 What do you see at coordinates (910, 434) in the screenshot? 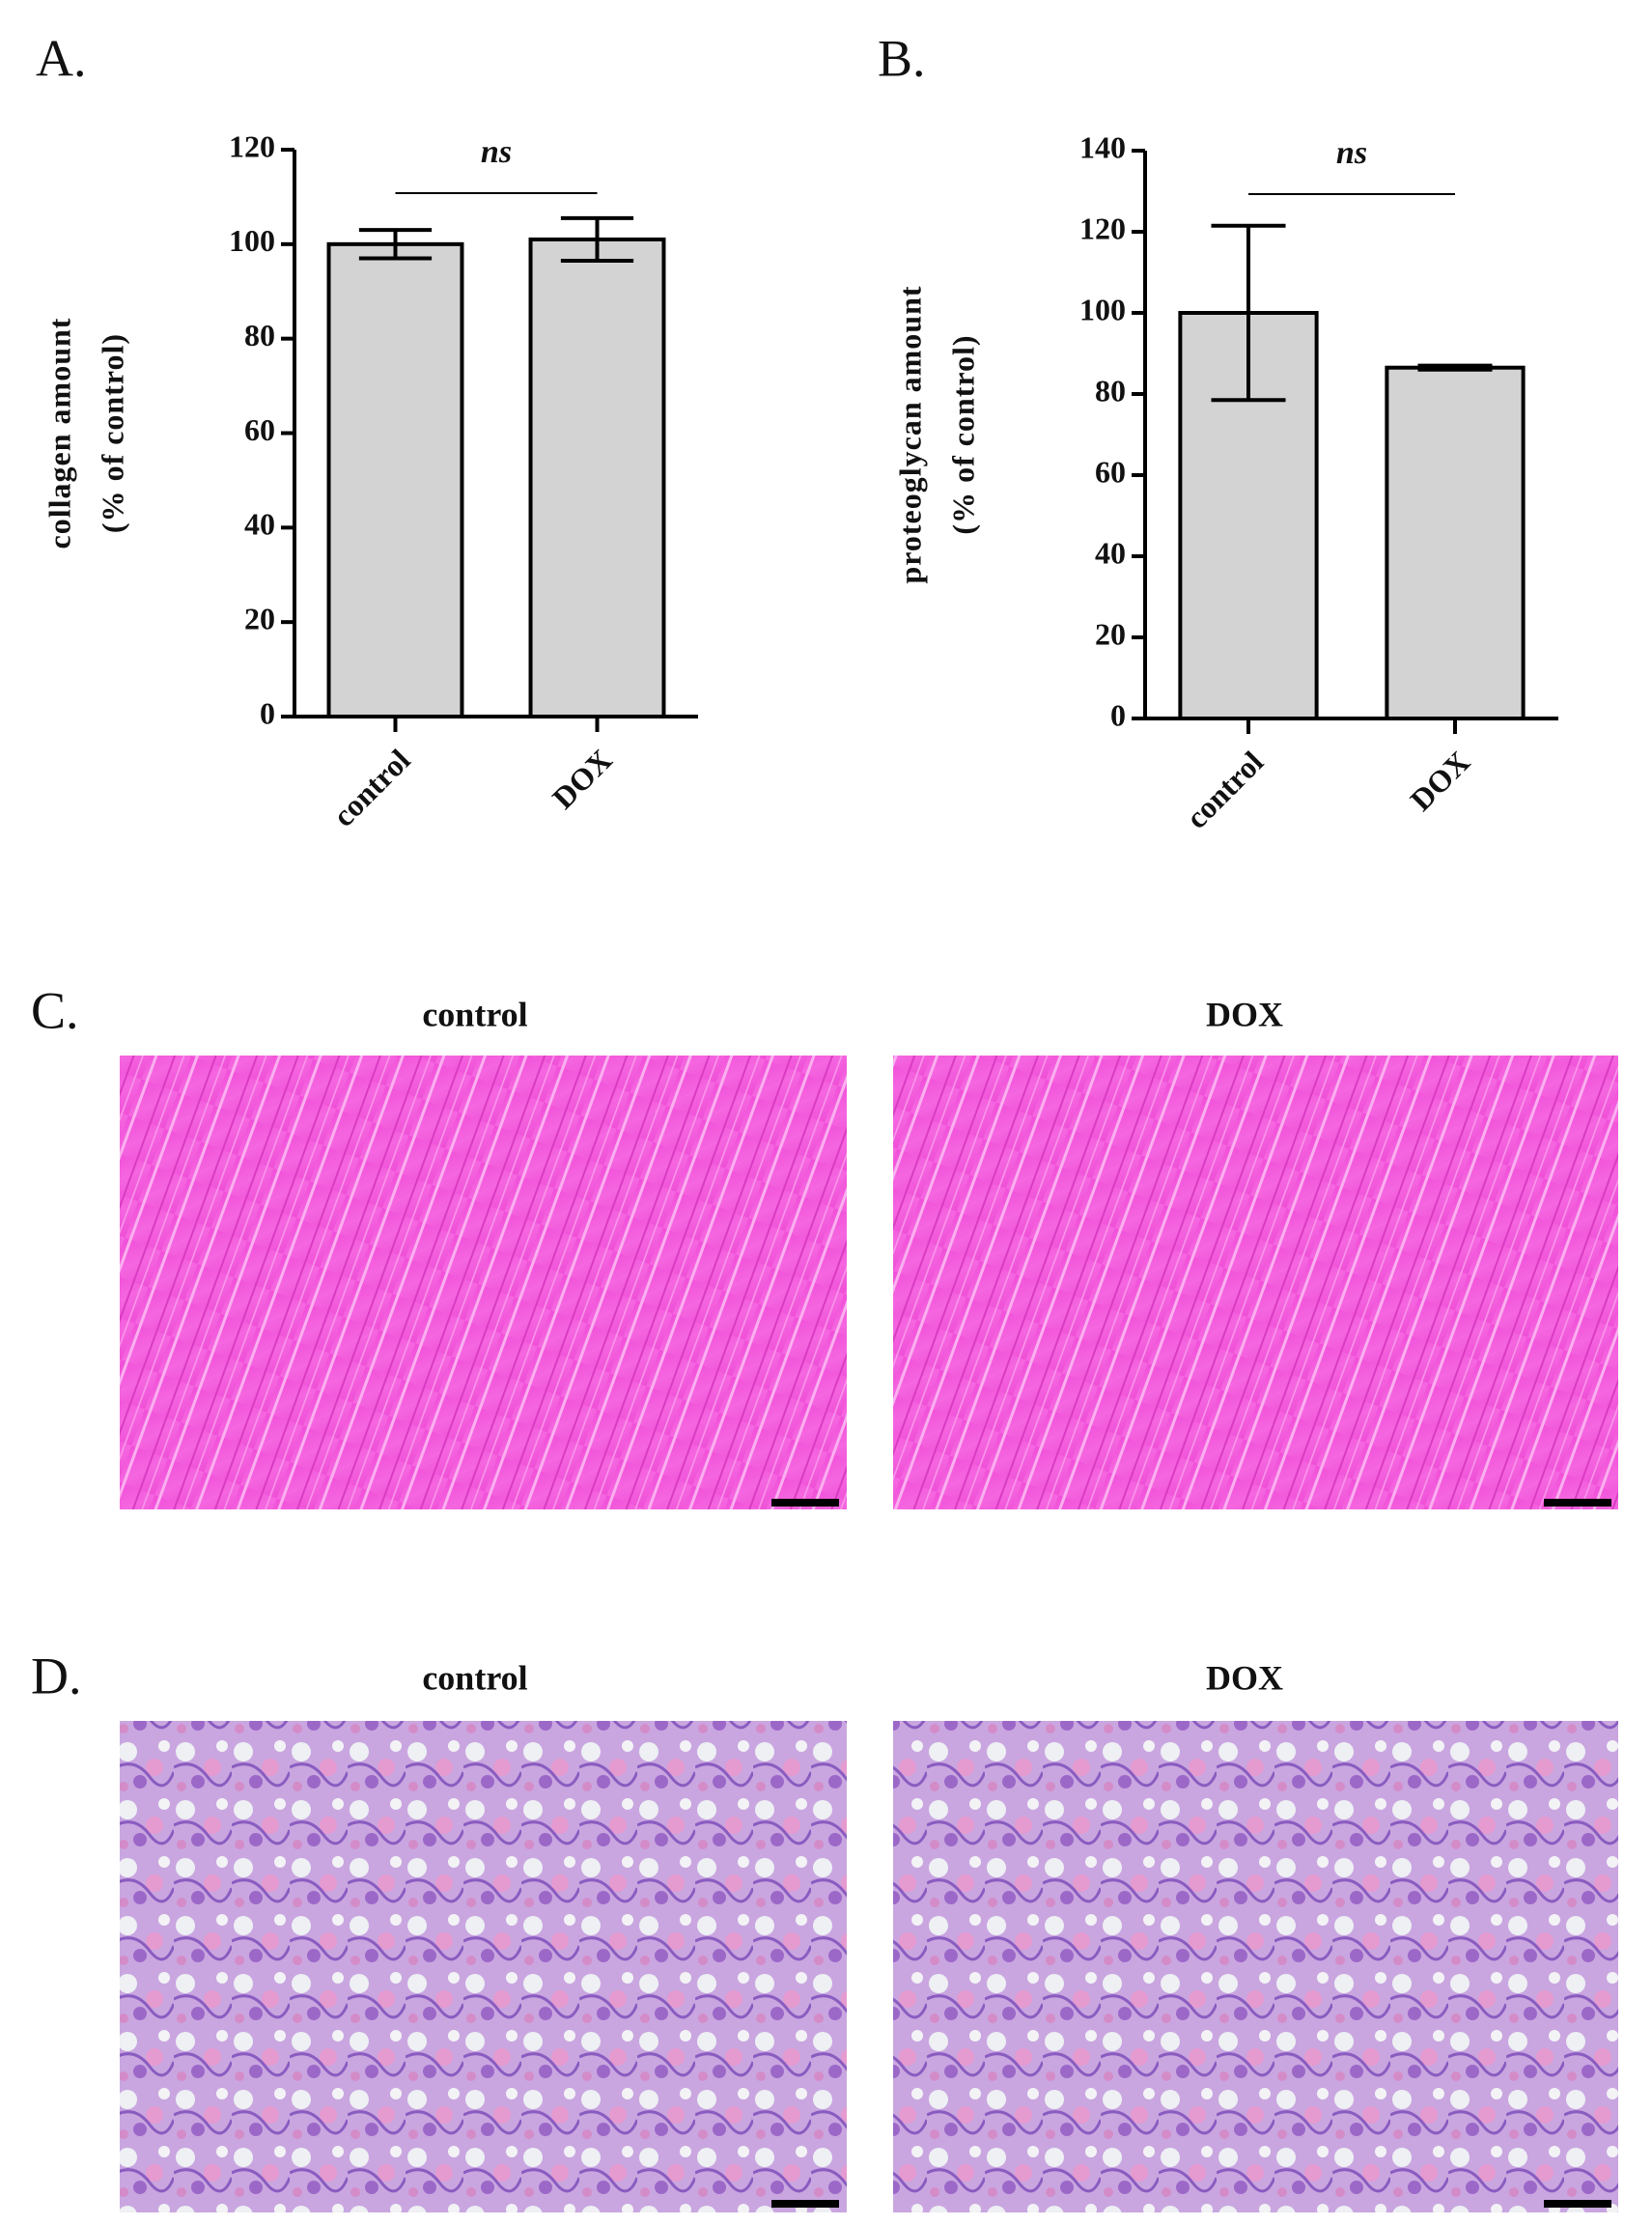
I see `y-axis-label: proteoglycan amount` at bounding box center [910, 434].